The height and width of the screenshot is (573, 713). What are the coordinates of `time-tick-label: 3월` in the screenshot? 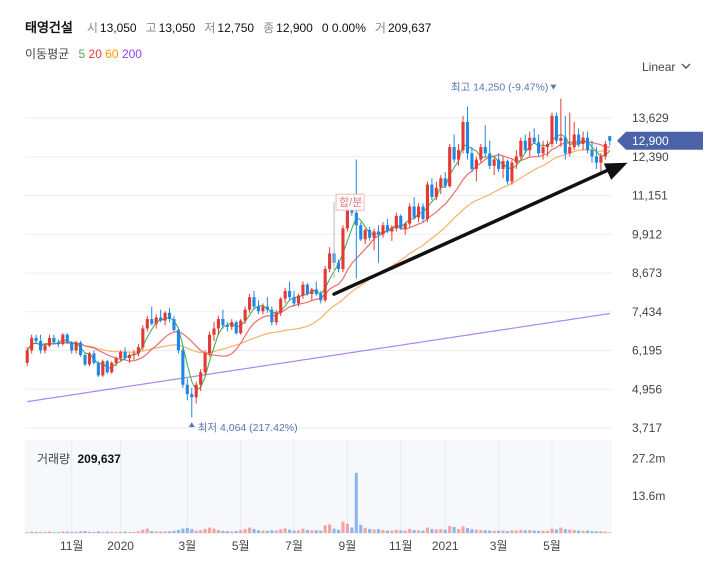 It's located at (499, 546).